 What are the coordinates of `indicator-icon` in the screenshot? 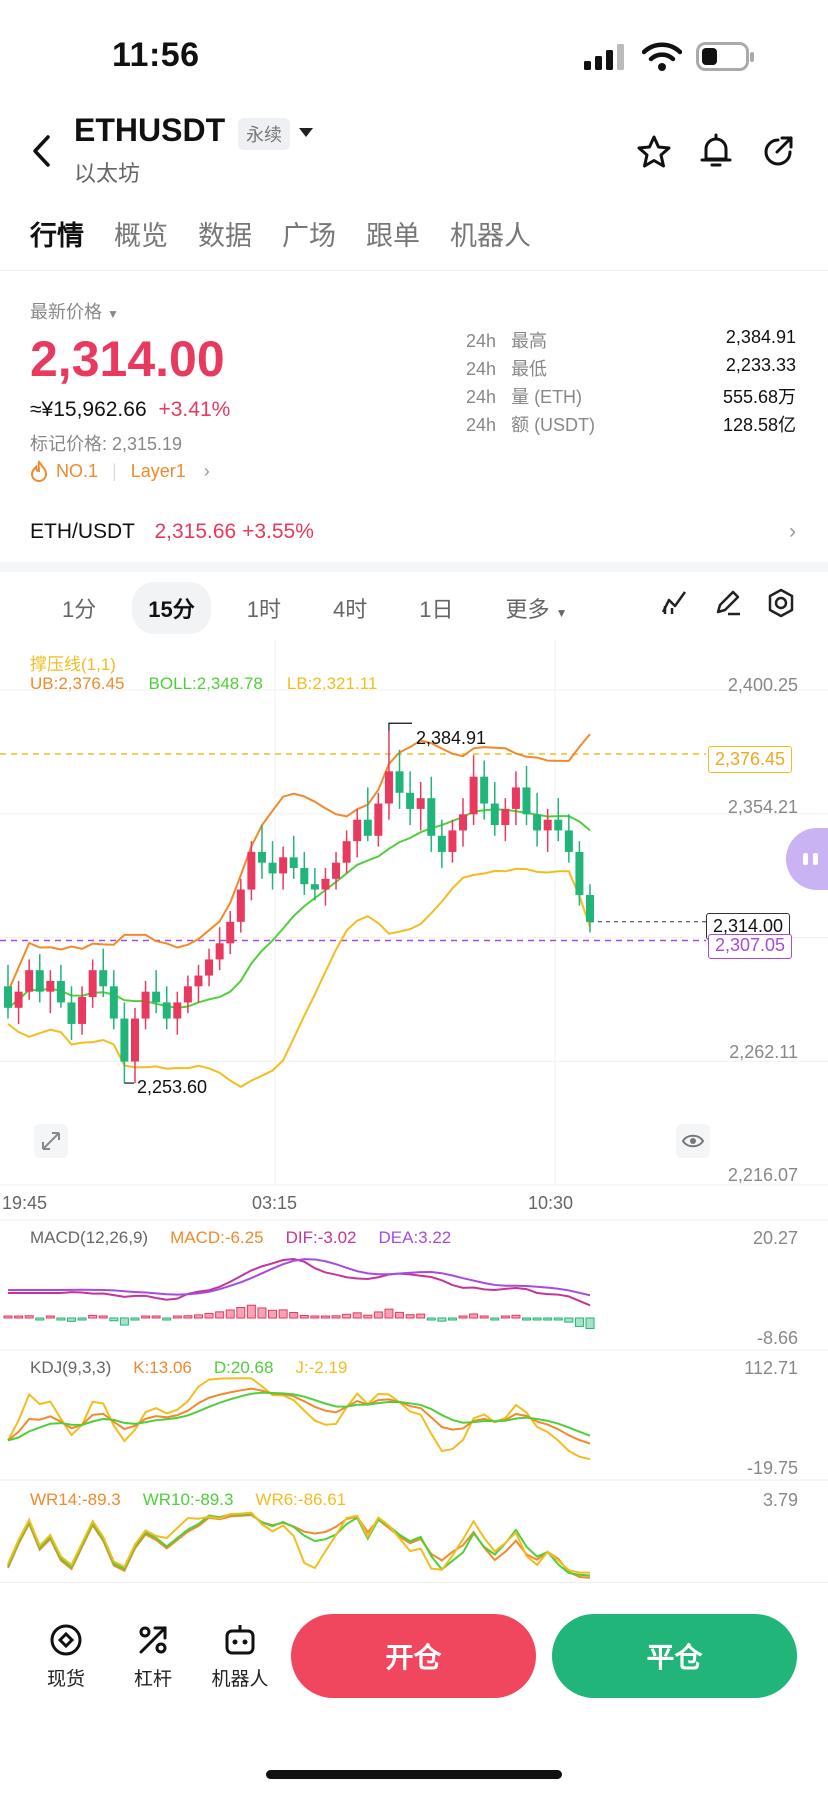 It's located at (674, 602).